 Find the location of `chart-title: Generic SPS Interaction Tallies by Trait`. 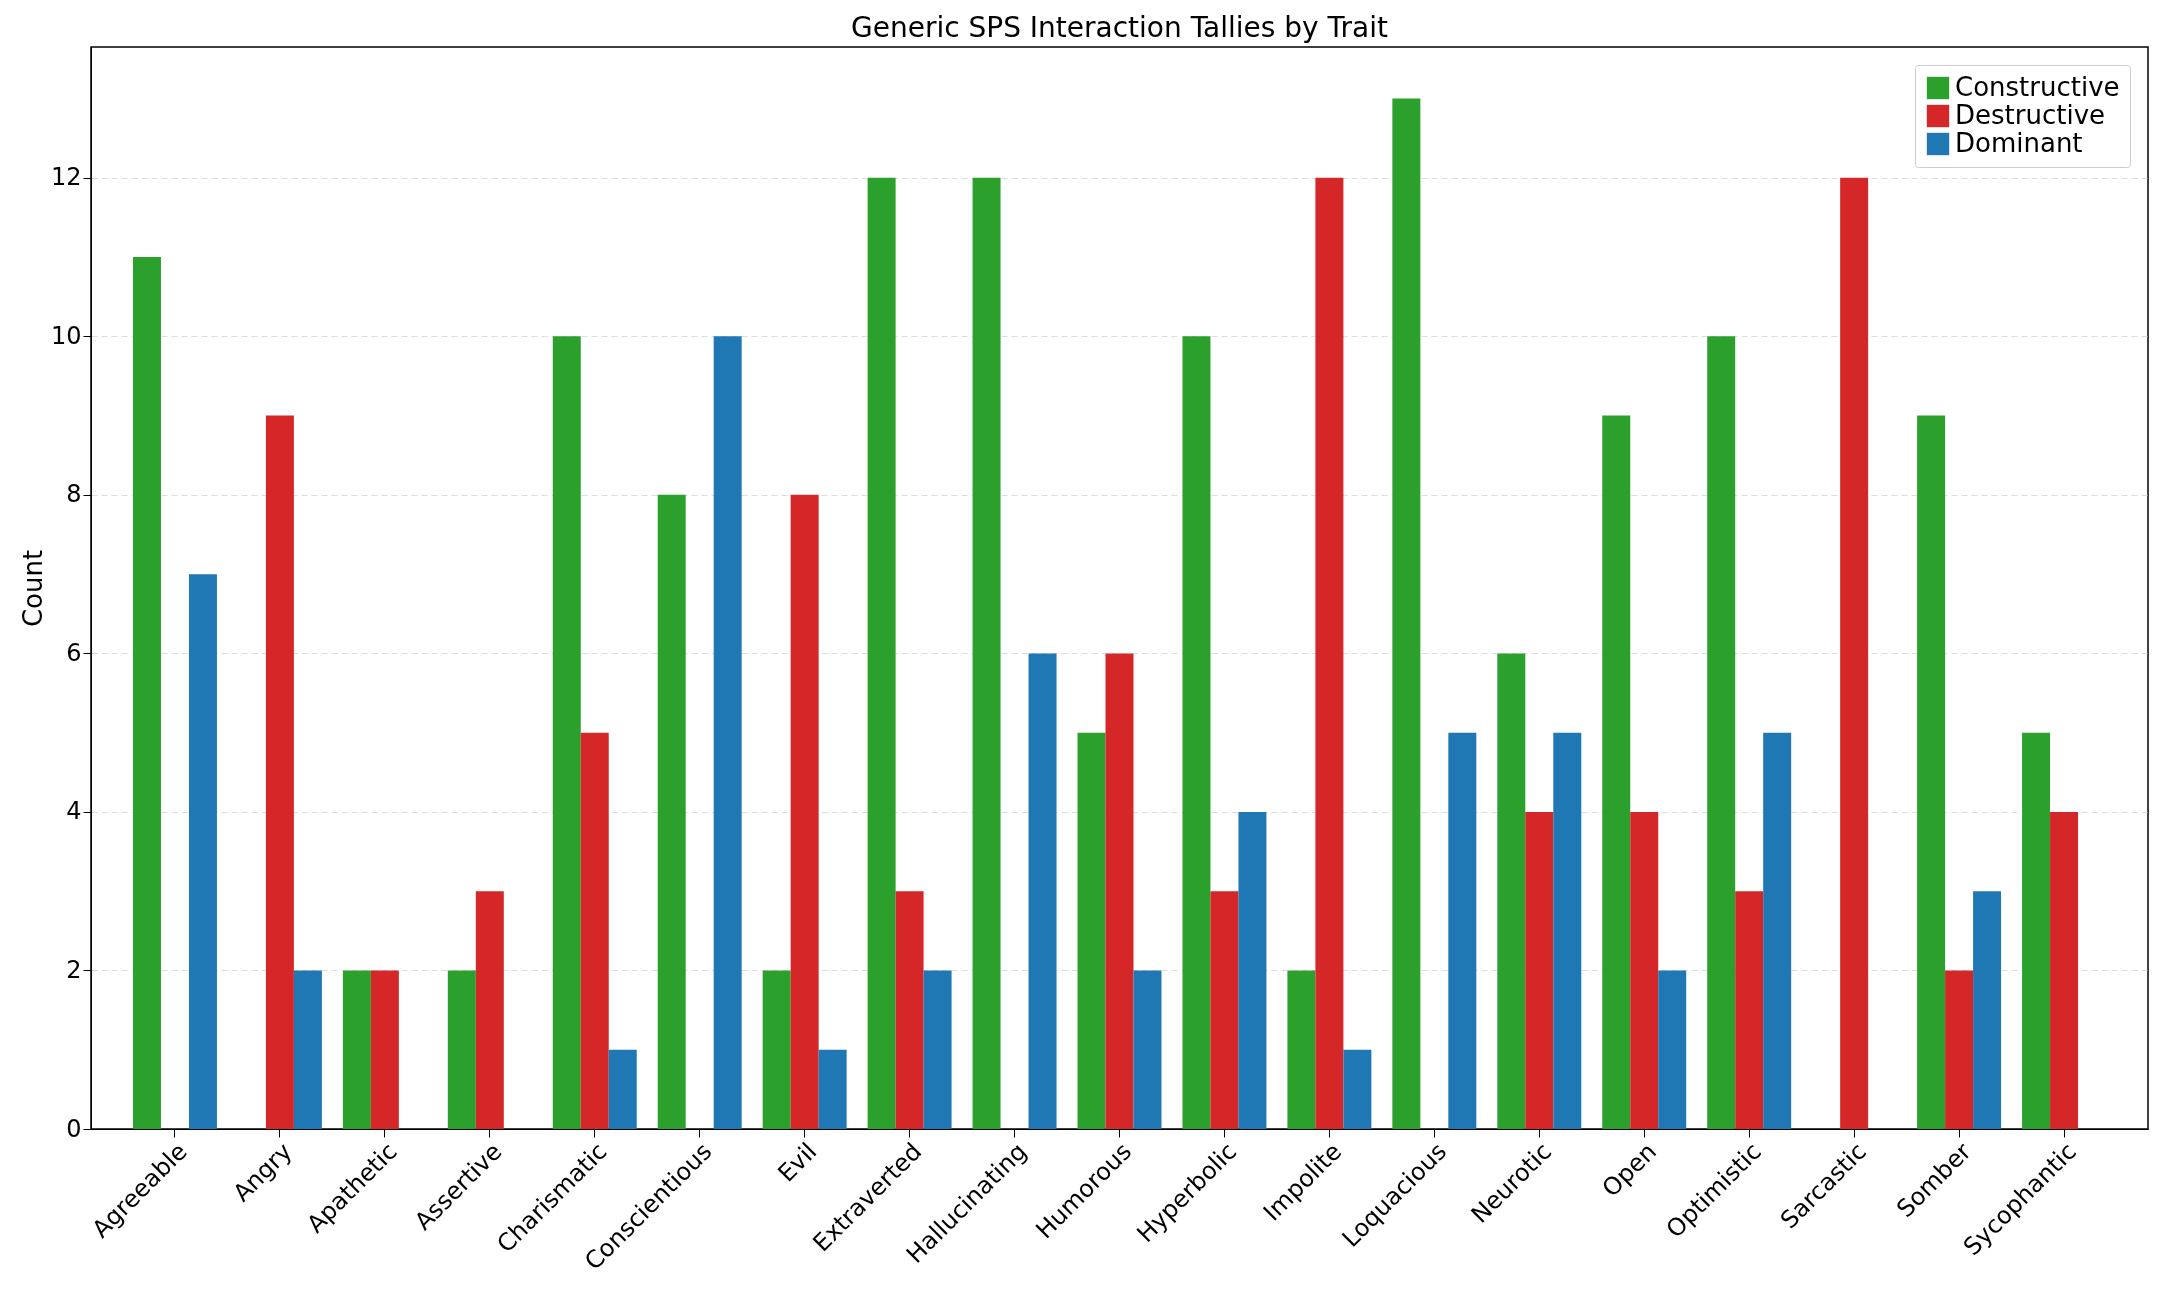

chart-title: Generic SPS Interaction Tallies by Trait is located at coordinates (1119, 27).